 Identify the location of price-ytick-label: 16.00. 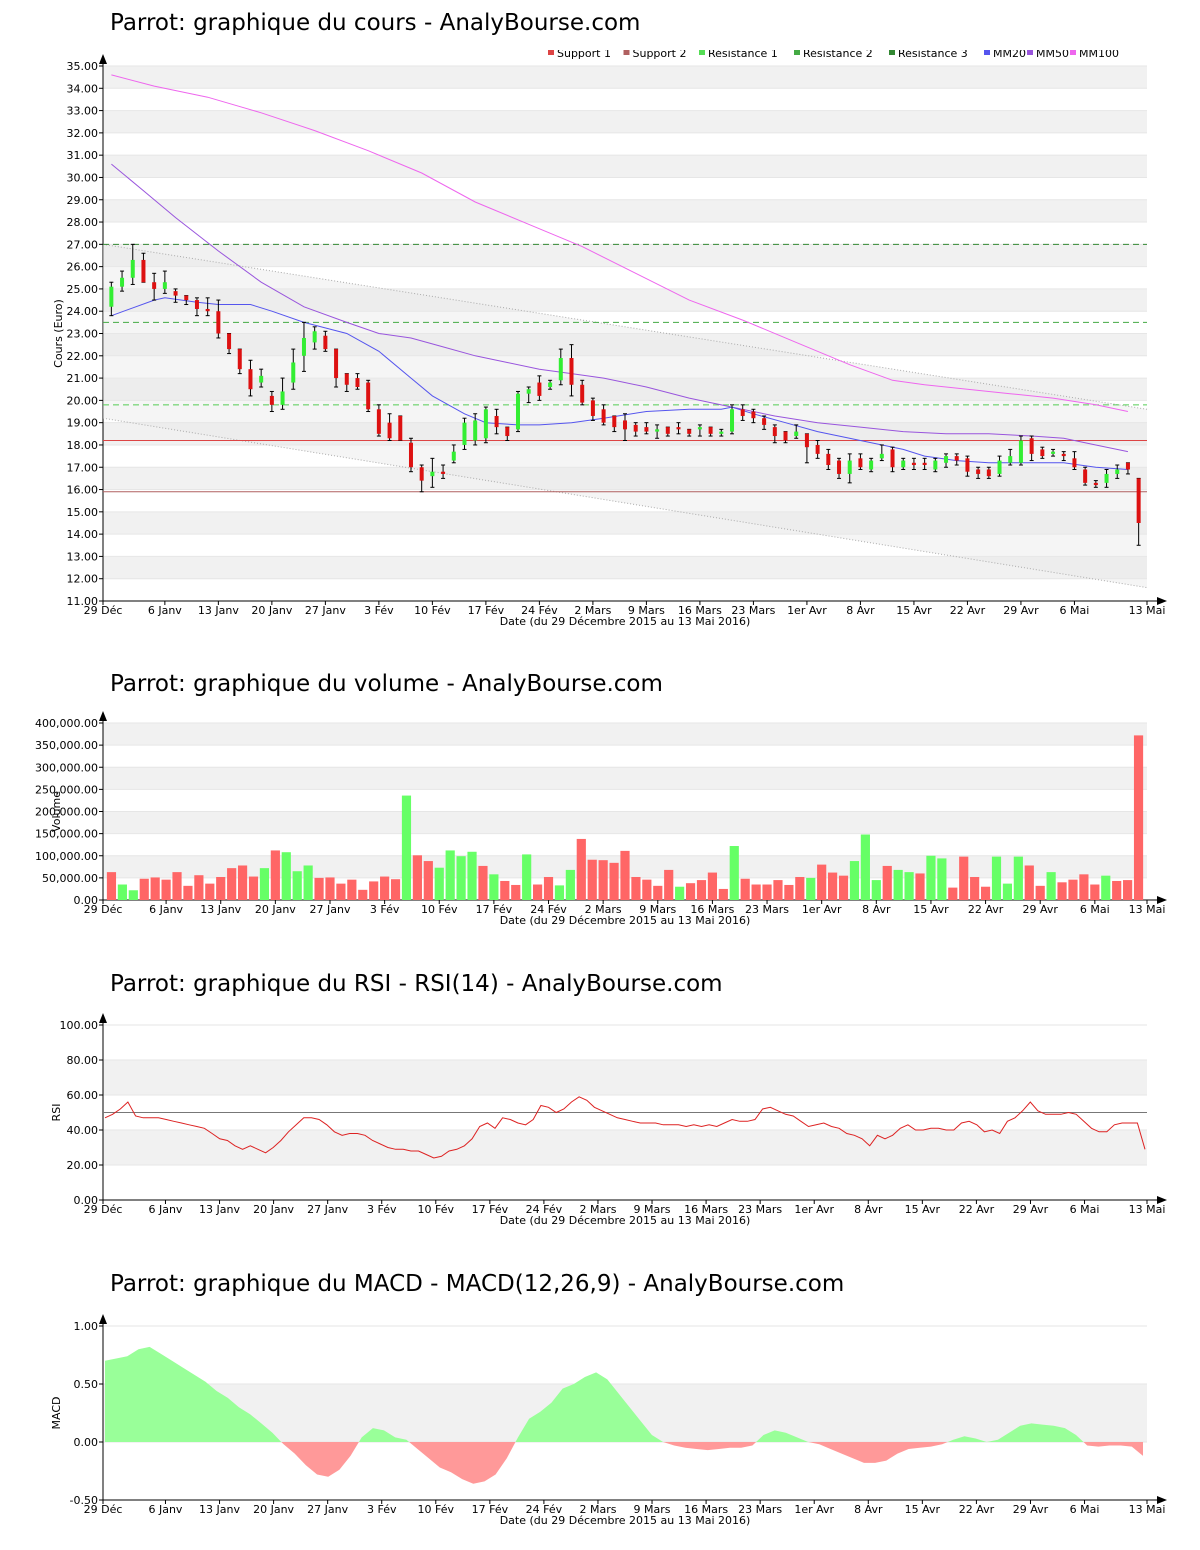
(83, 490).